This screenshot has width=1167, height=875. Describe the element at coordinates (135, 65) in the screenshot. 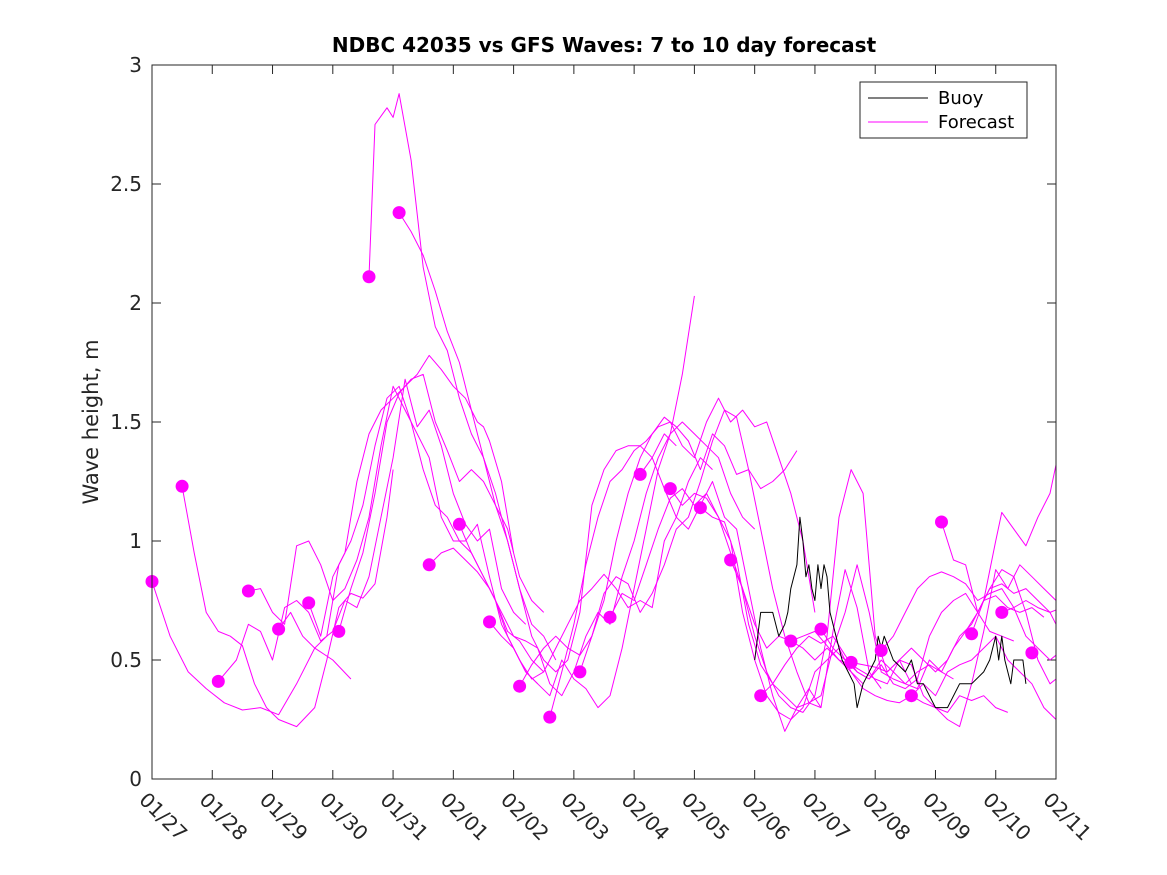

I see `y-tick-label: 3` at that location.